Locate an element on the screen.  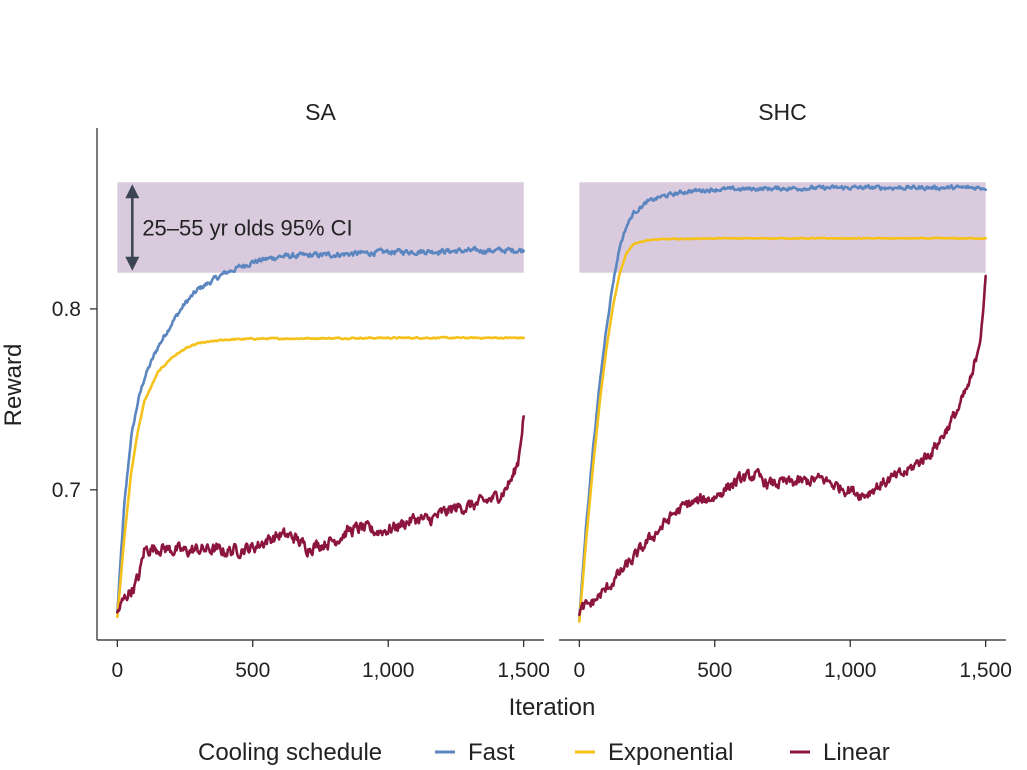
y-tick-label: 0.7 is located at coordinates (66, 490).